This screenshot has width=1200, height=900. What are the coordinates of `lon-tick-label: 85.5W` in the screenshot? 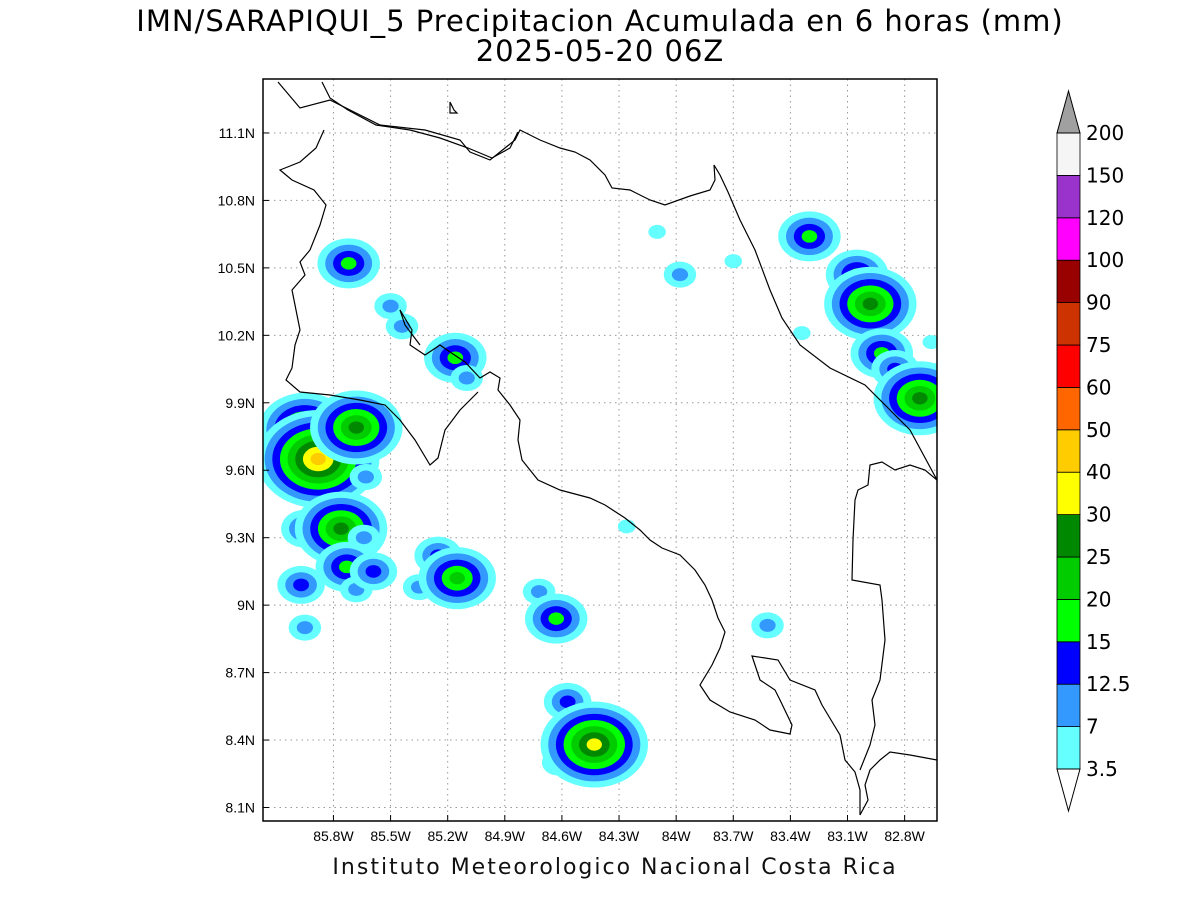 It's located at (390, 836).